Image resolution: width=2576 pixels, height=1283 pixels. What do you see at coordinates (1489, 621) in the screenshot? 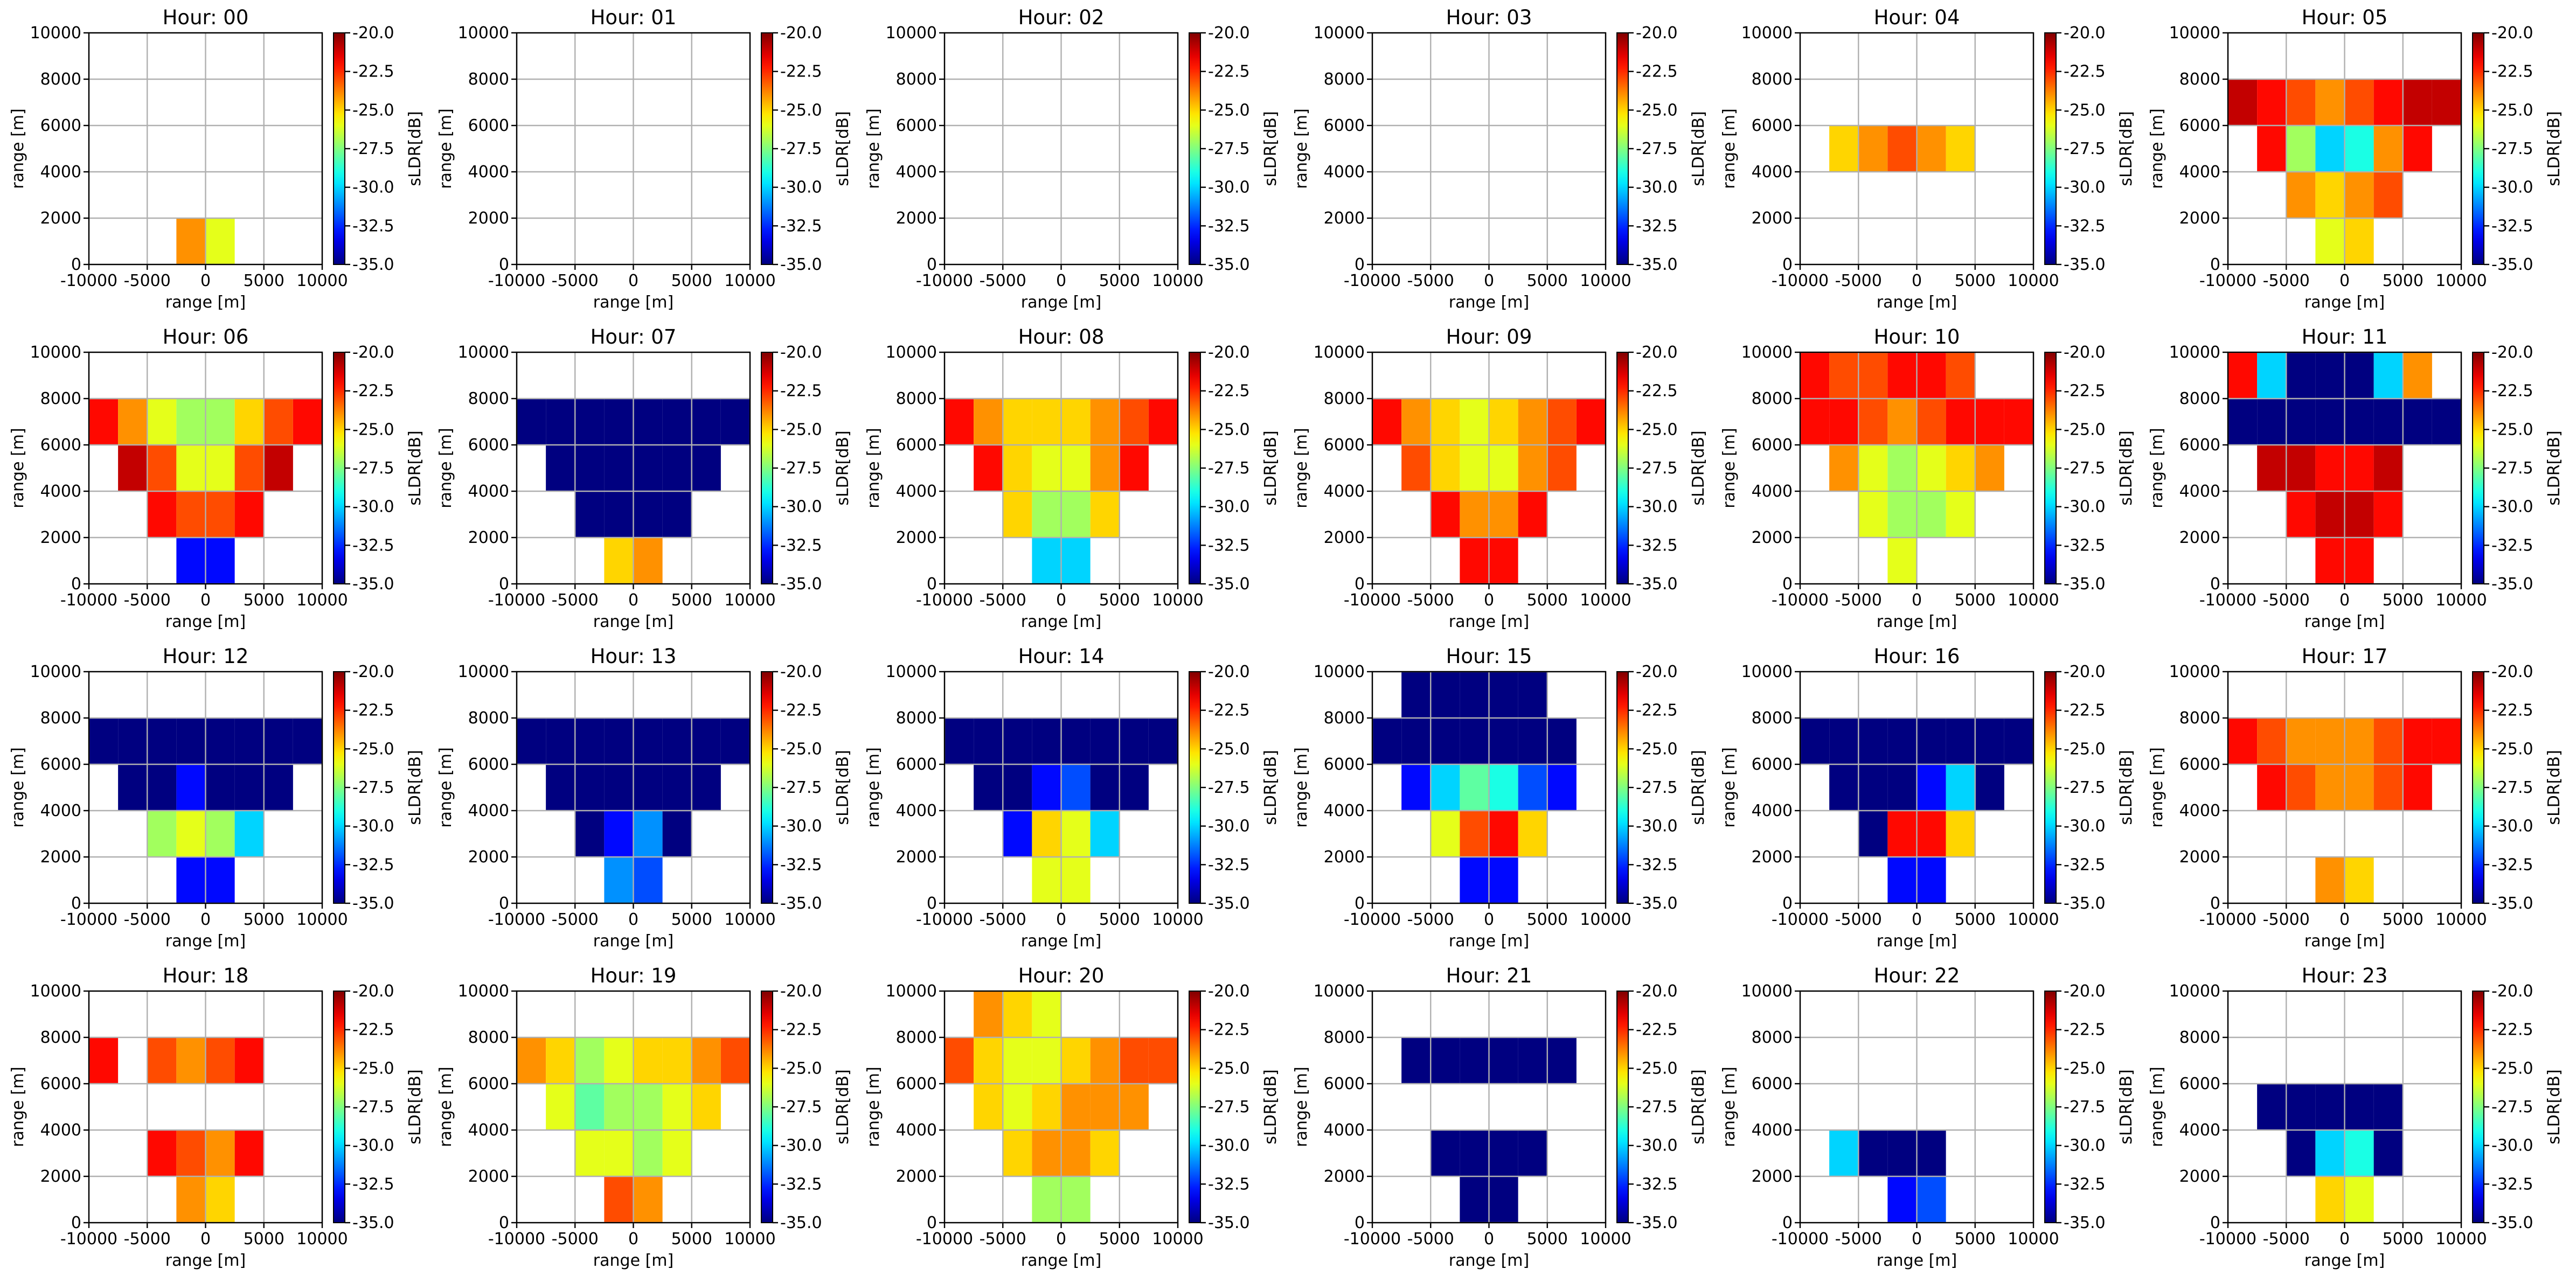
I see `x-axis-label: range [m]` at bounding box center [1489, 621].